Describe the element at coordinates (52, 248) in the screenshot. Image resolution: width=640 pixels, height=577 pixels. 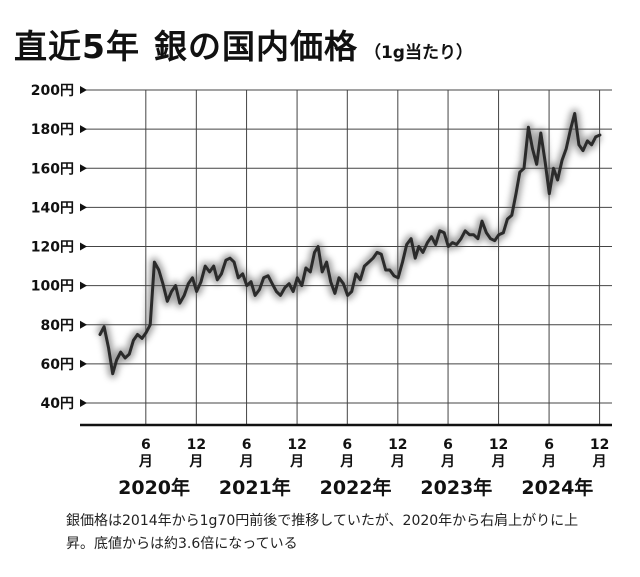
I see `y-tick-label: 120円` at that location.